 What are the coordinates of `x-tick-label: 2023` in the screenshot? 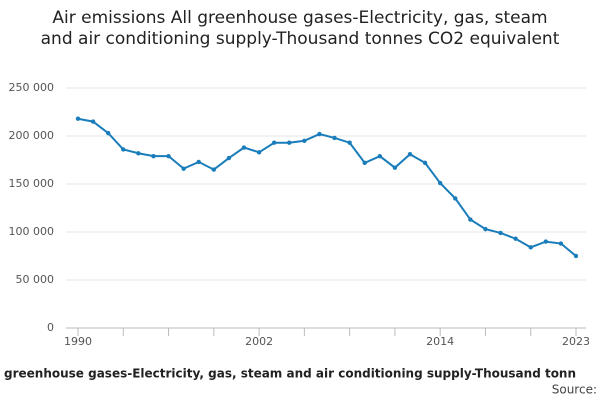 It's located at (576, 341).